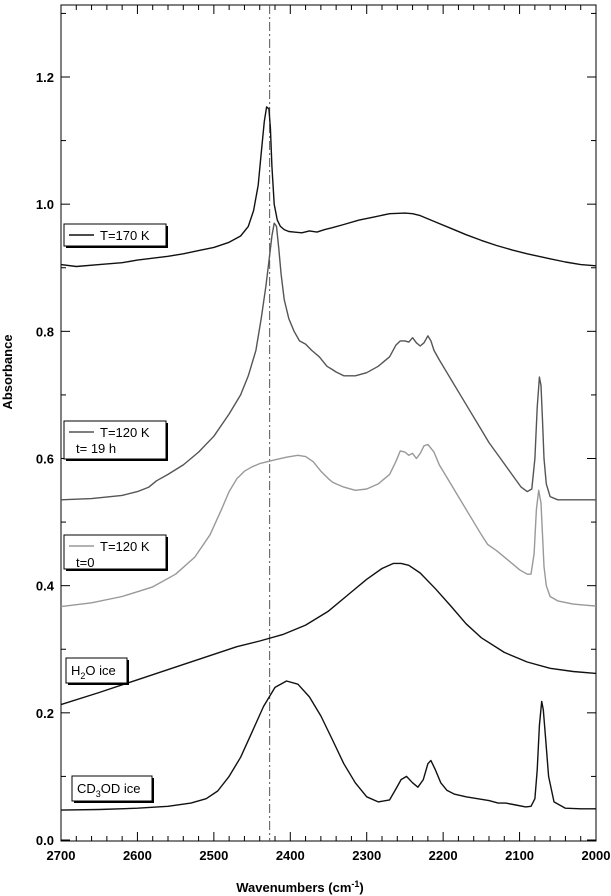 The image size is (611, 896). I want to click on legend-label: T=170 K, so click(125, 235).